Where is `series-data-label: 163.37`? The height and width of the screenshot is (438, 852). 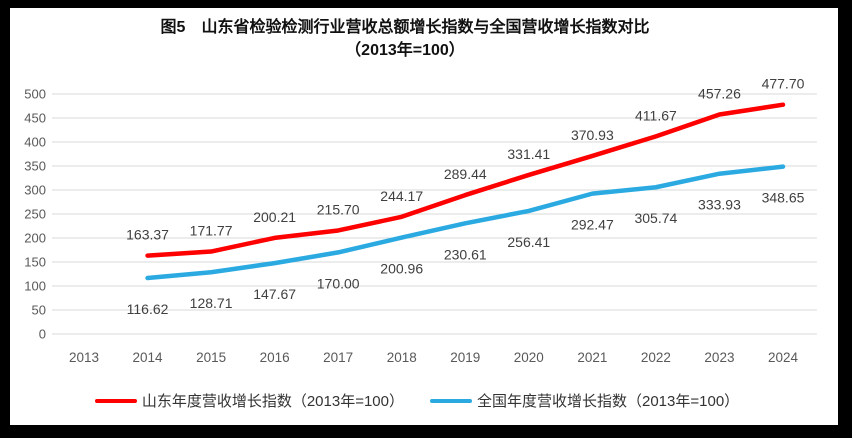
series-data-label: 163.37 is located at coordinates (147, 235).